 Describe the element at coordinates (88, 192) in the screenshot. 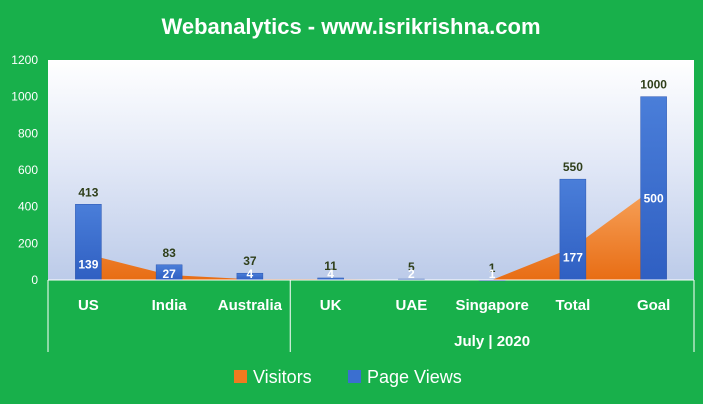

I see `page-views-data-label: 413` at that location.